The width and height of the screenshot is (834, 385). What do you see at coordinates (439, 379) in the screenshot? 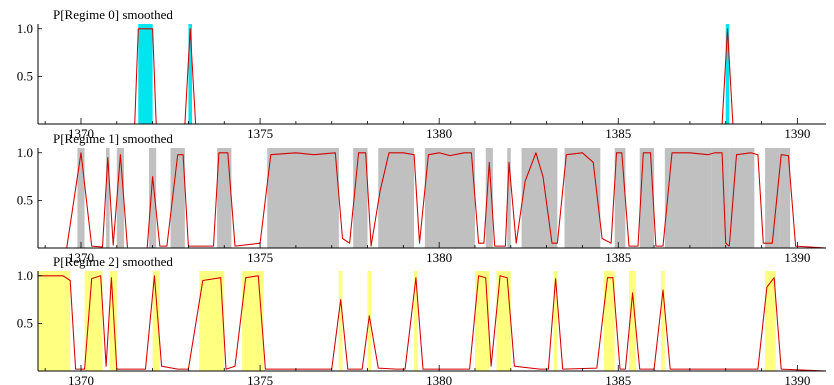
I see `regime-2-x-tick-label-2: 1380` at bounding box center [439, 379].